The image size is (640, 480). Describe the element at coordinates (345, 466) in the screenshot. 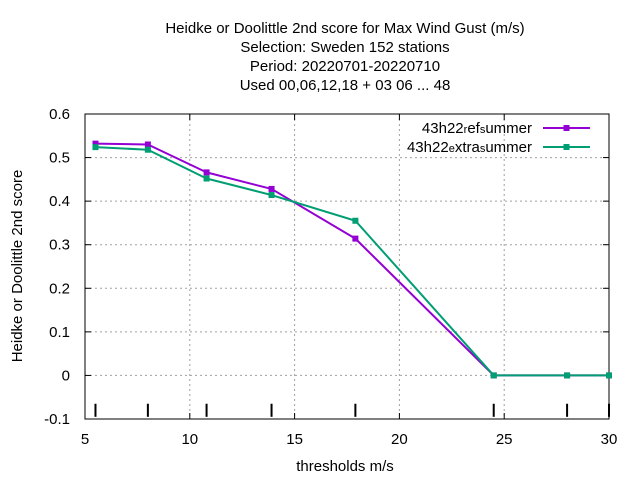

I see `x-axis-label: thresholds m/s` at that location.